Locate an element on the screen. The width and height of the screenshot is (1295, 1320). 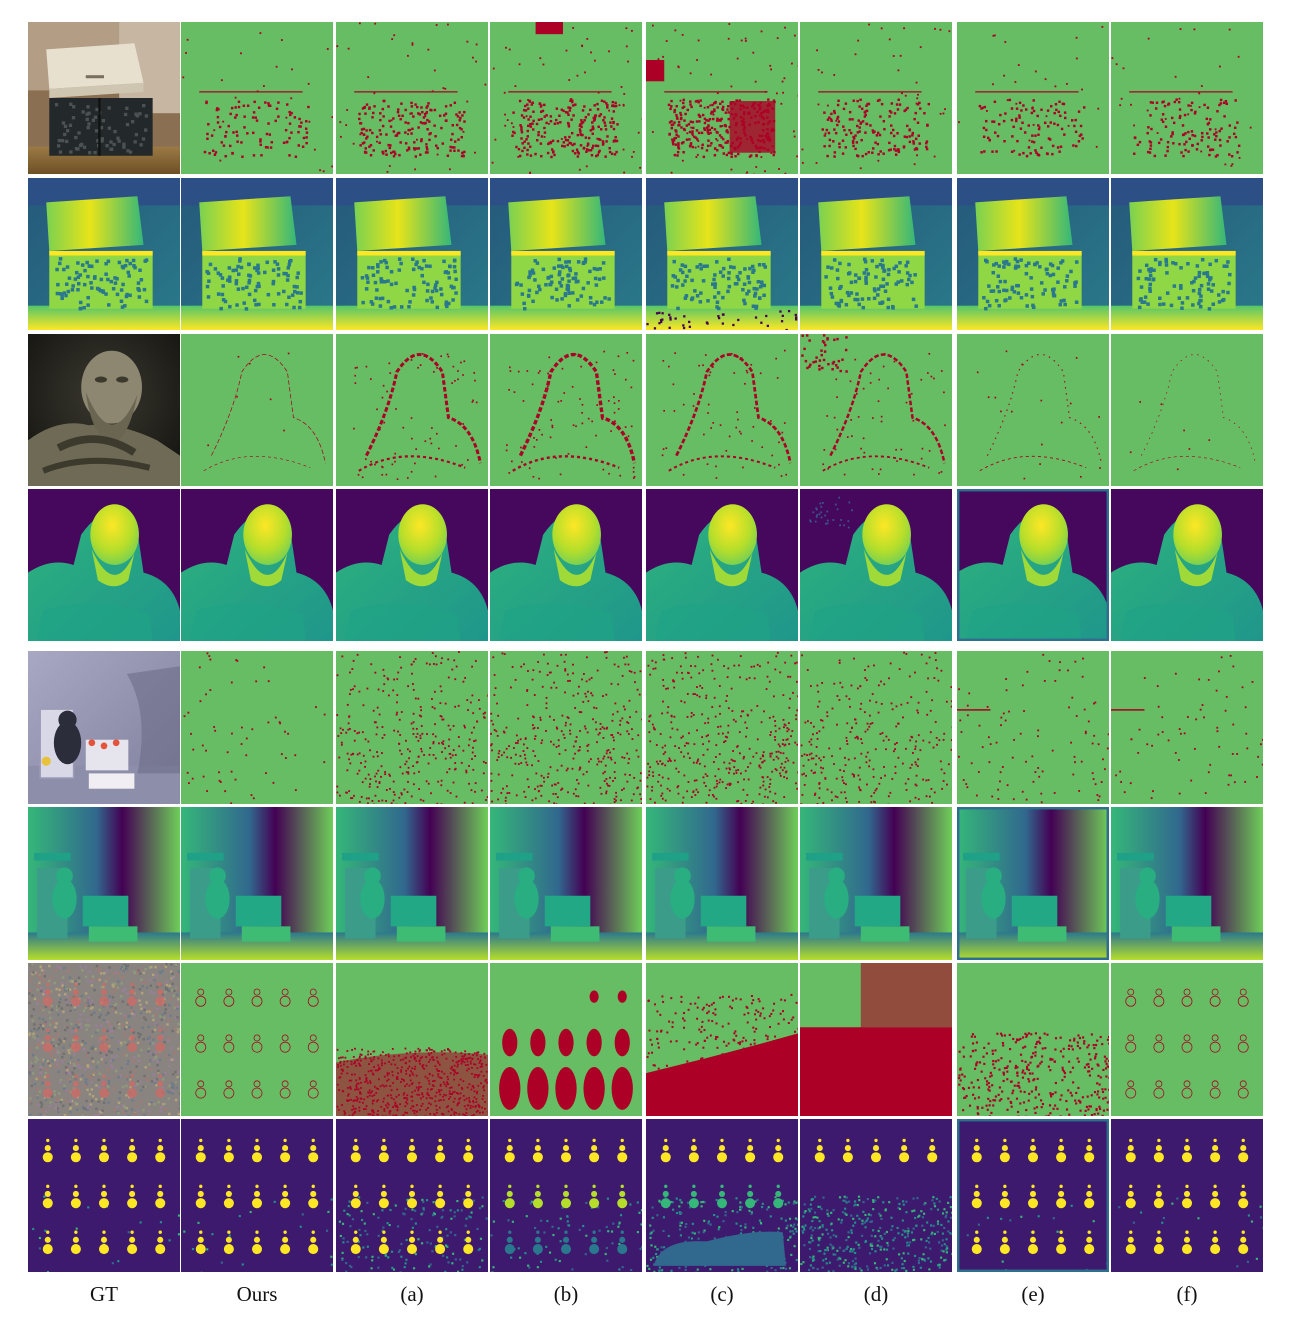
column-label-c: (c) is located at coordinates (722, 1294).